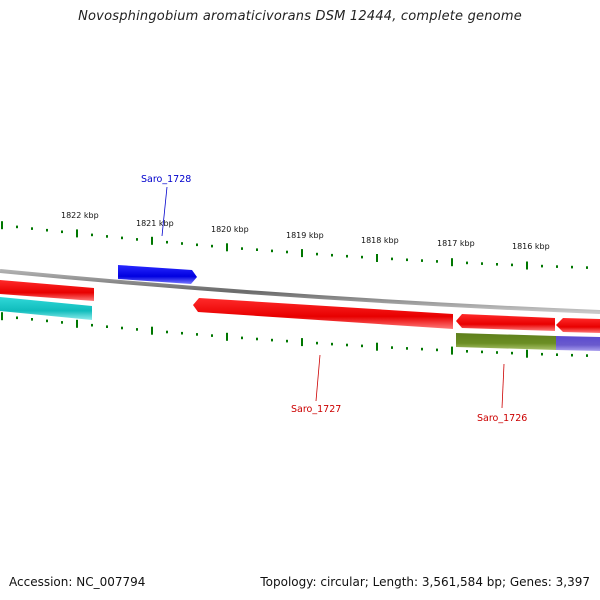 This screenshot has width=600, height=600. What do you see at coordinates (155, 223) in the screenshot?
I see `scale-label-1821: 1821 kbp` at bounding box center [155, 223].